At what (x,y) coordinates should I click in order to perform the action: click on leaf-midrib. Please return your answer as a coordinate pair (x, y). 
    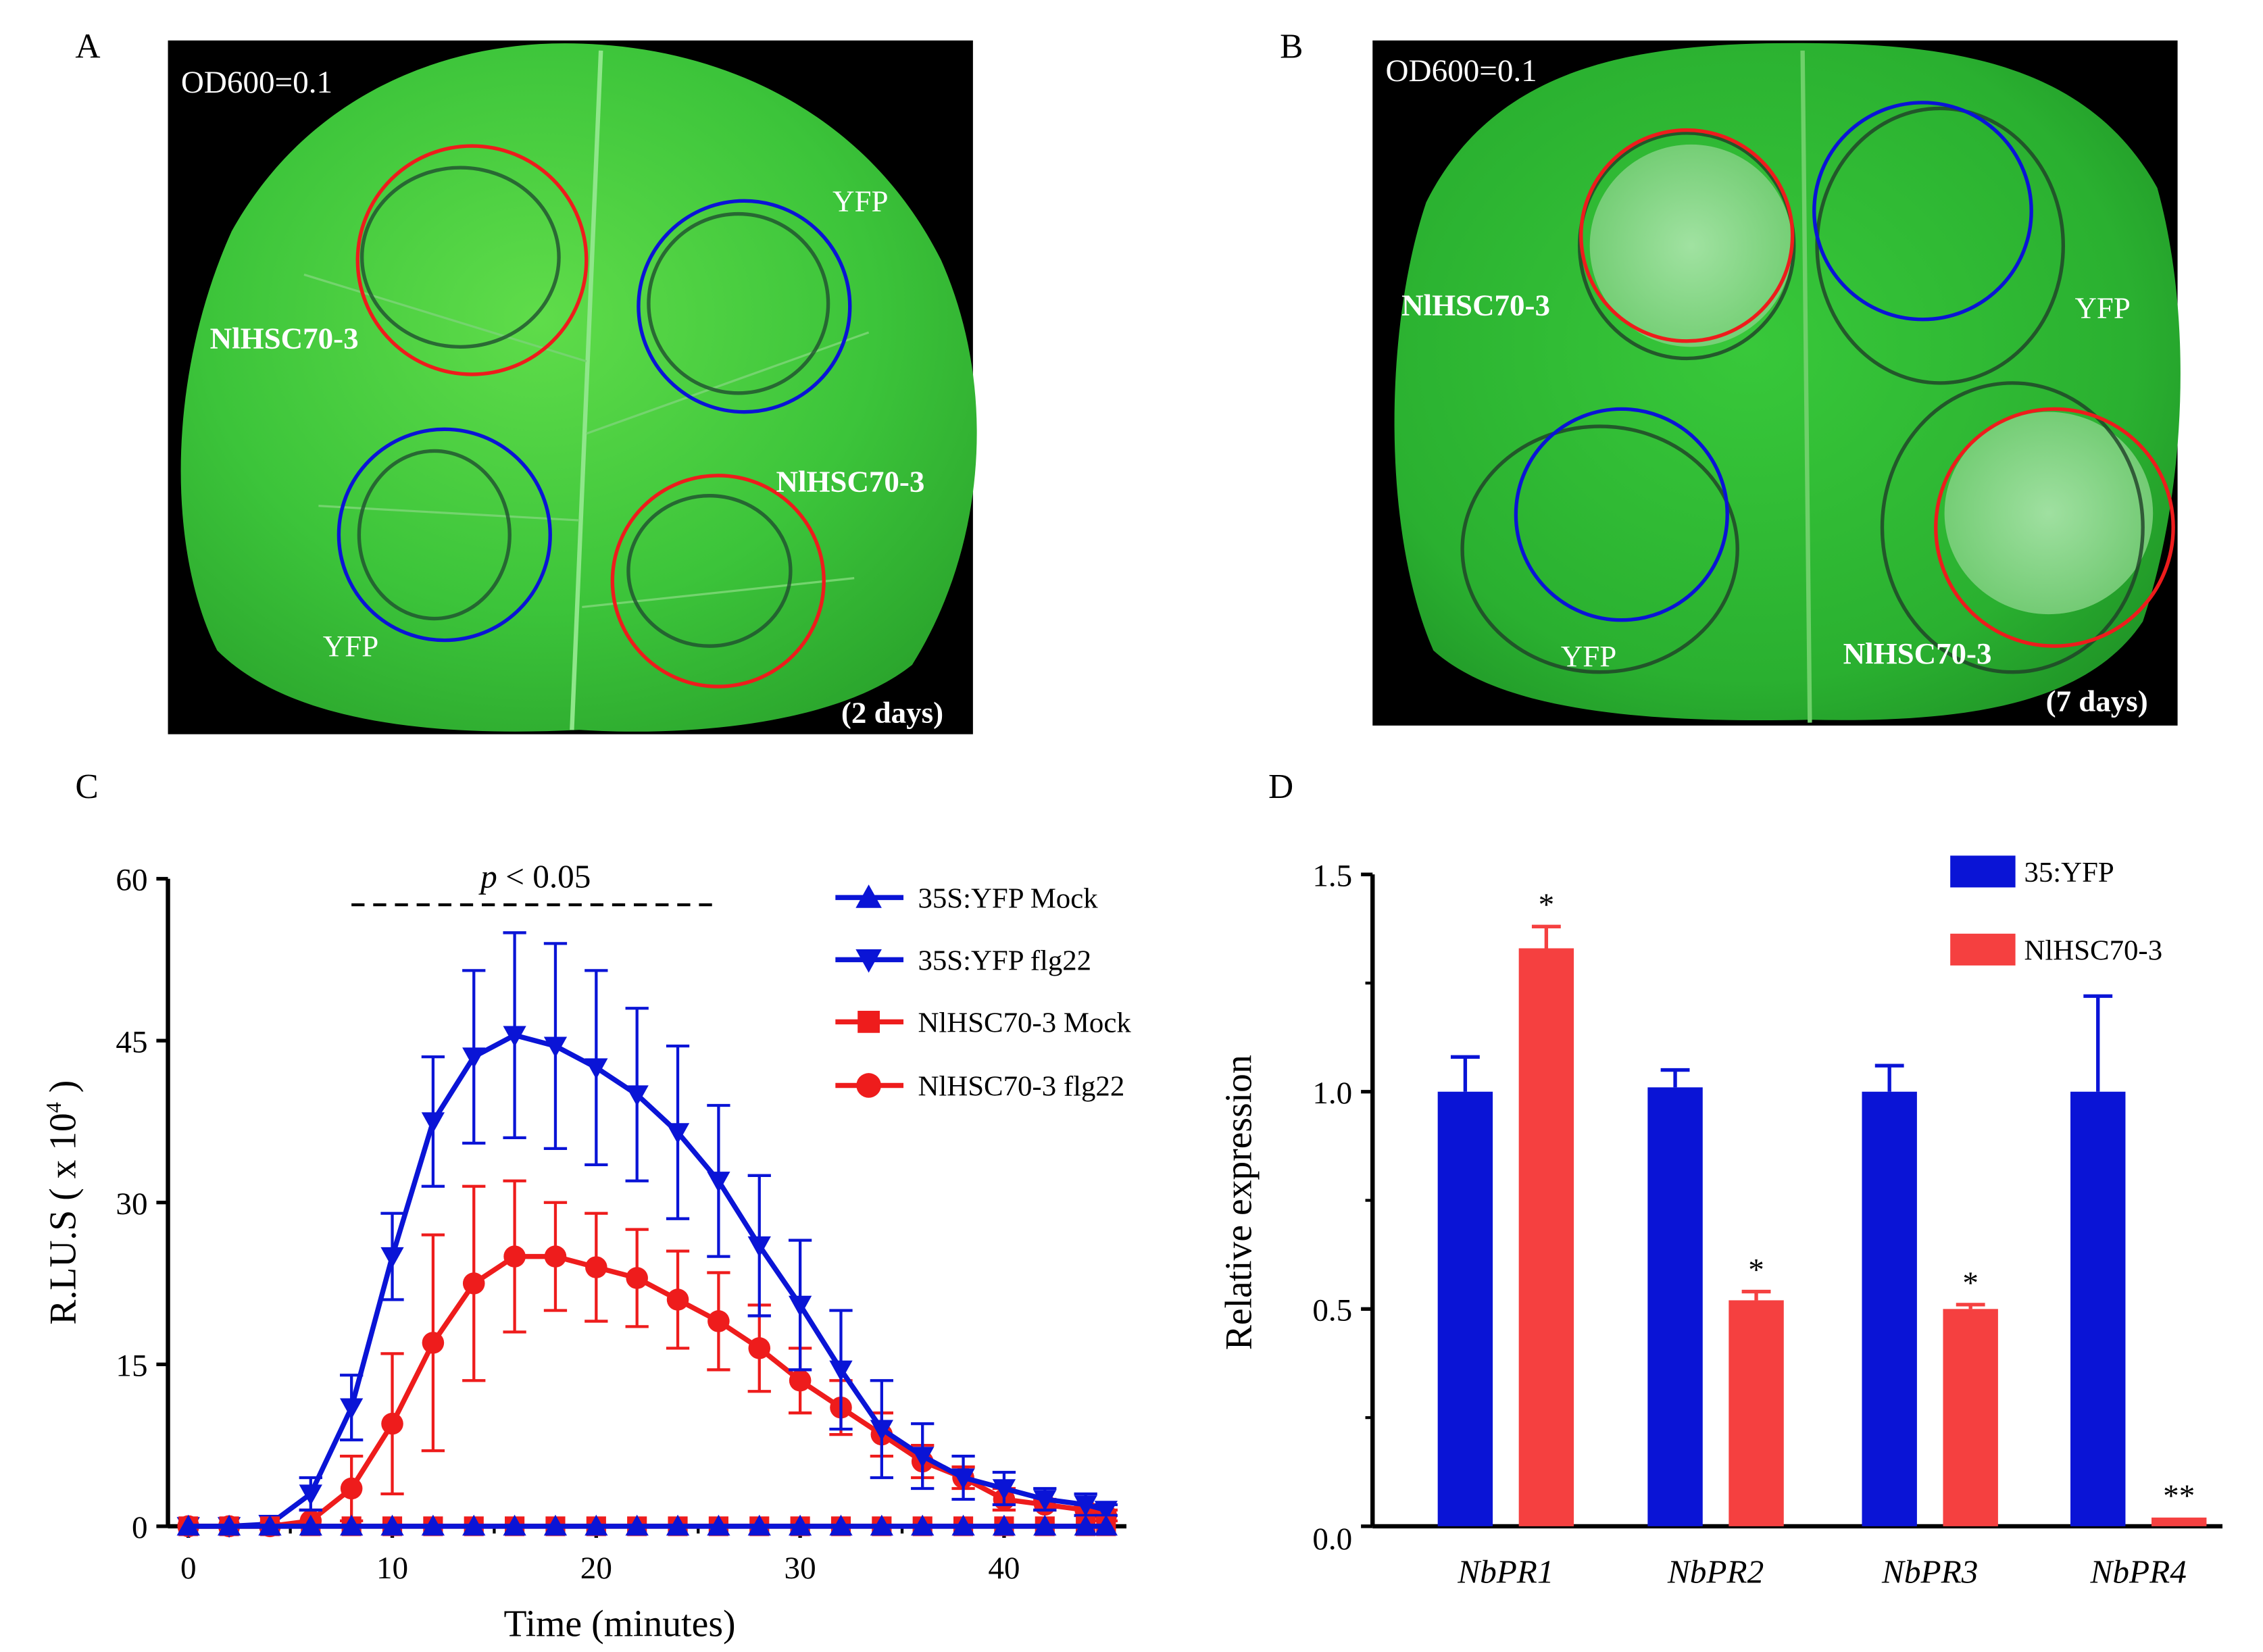
    Looking at the image, I should click on (1806, 386).